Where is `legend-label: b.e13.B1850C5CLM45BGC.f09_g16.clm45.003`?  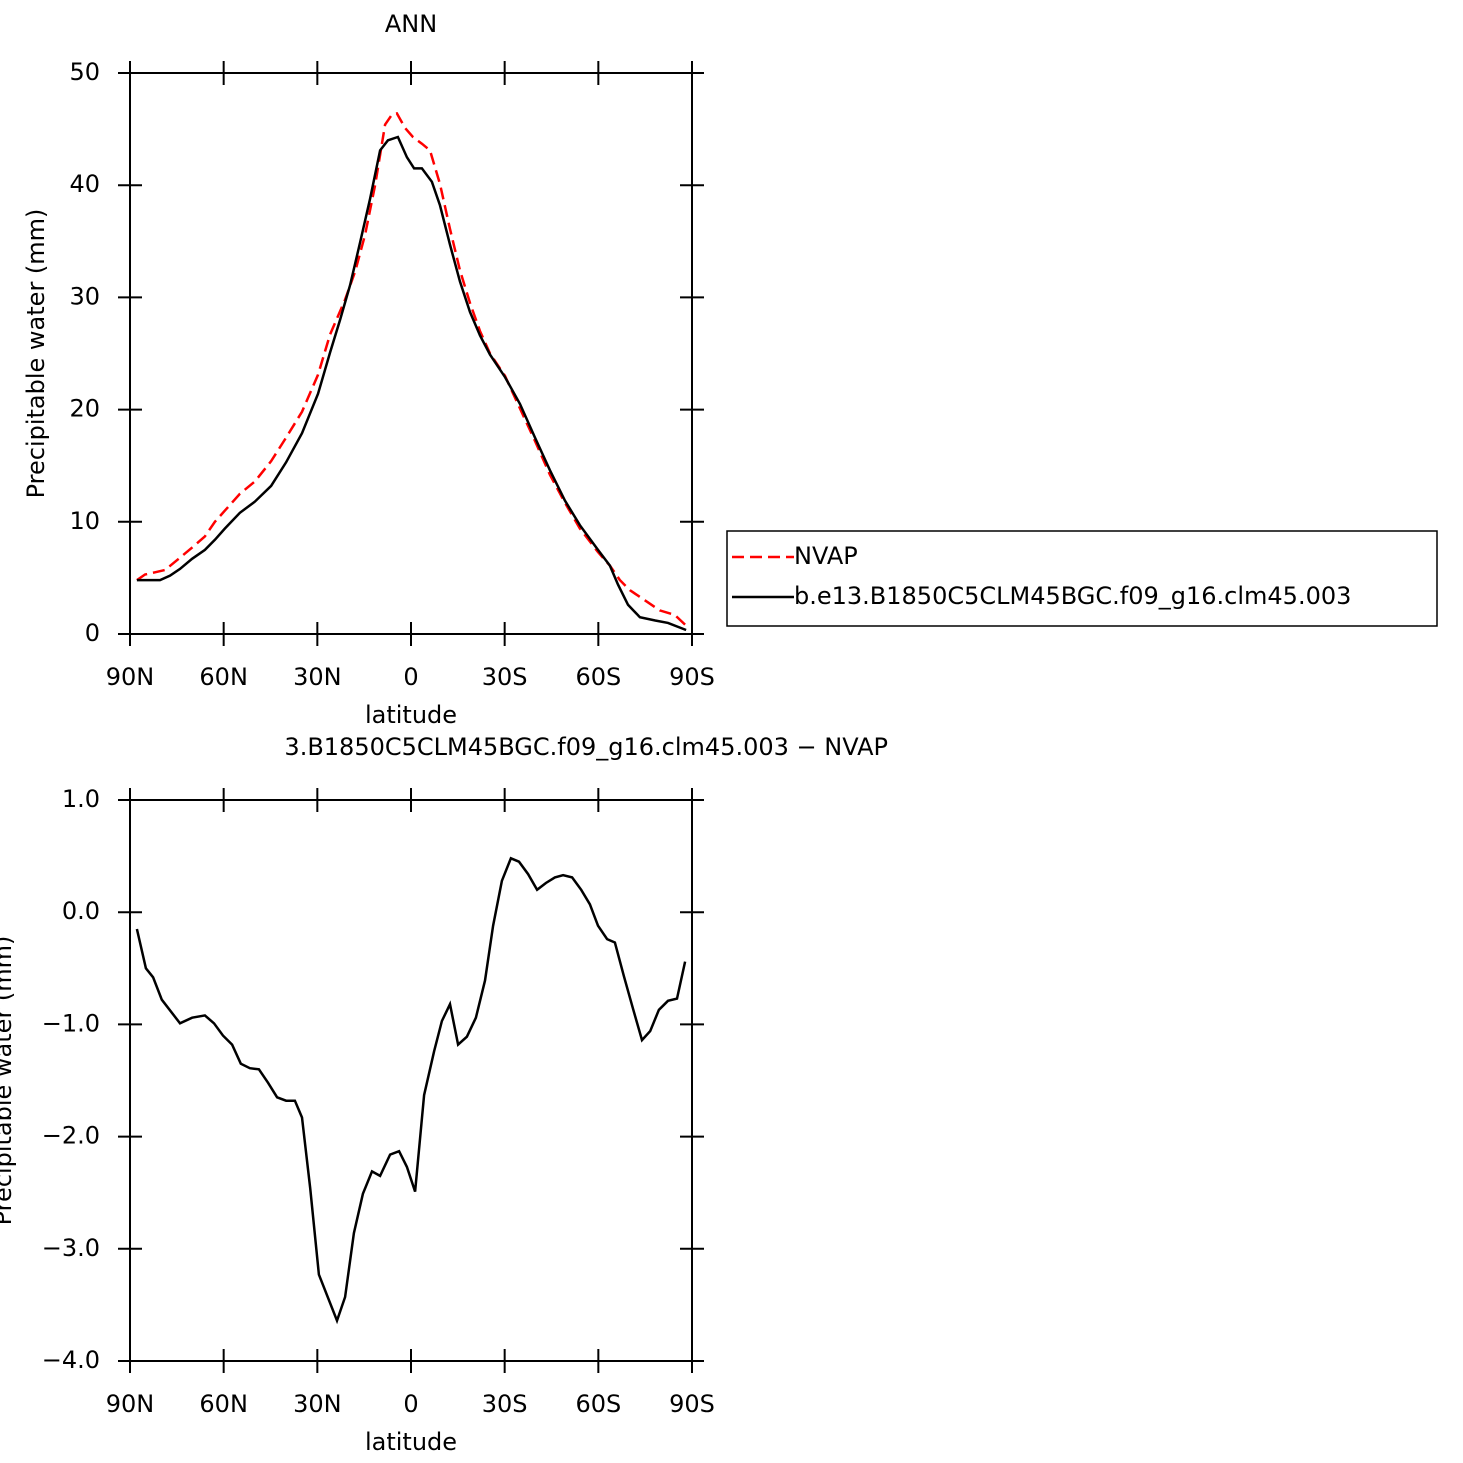
legend-label: b.e13.B1850C5CLM45BGC.f09_g16.clm45.003 is located at coordinates (1072, 596).